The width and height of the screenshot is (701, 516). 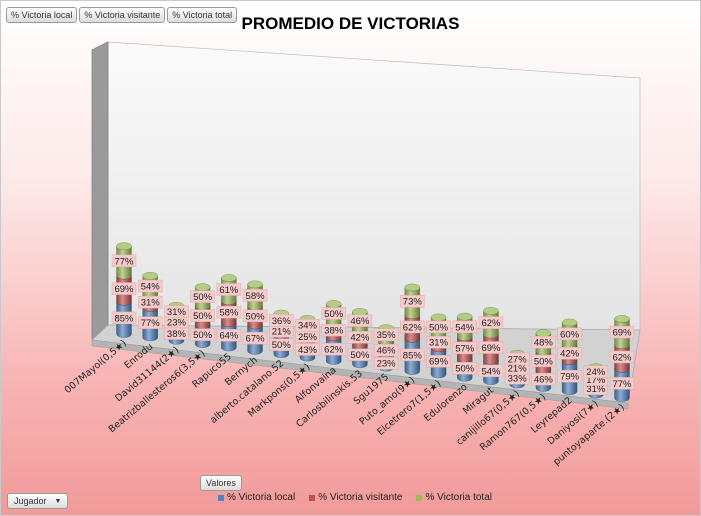 What do you see at coordinates (596, 372) in the screenshot?
I see `data-label-text: 24%` at bounding box center [596, 372].